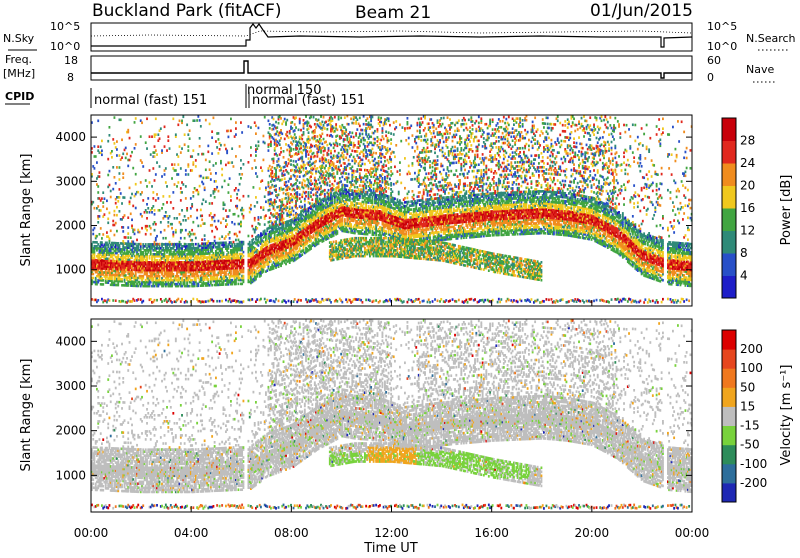  What do you see at coordinates (722, 46) in the screenshot?
I see `noise-tick-right-bottom: 10^0` at bounding box center [722, 46].